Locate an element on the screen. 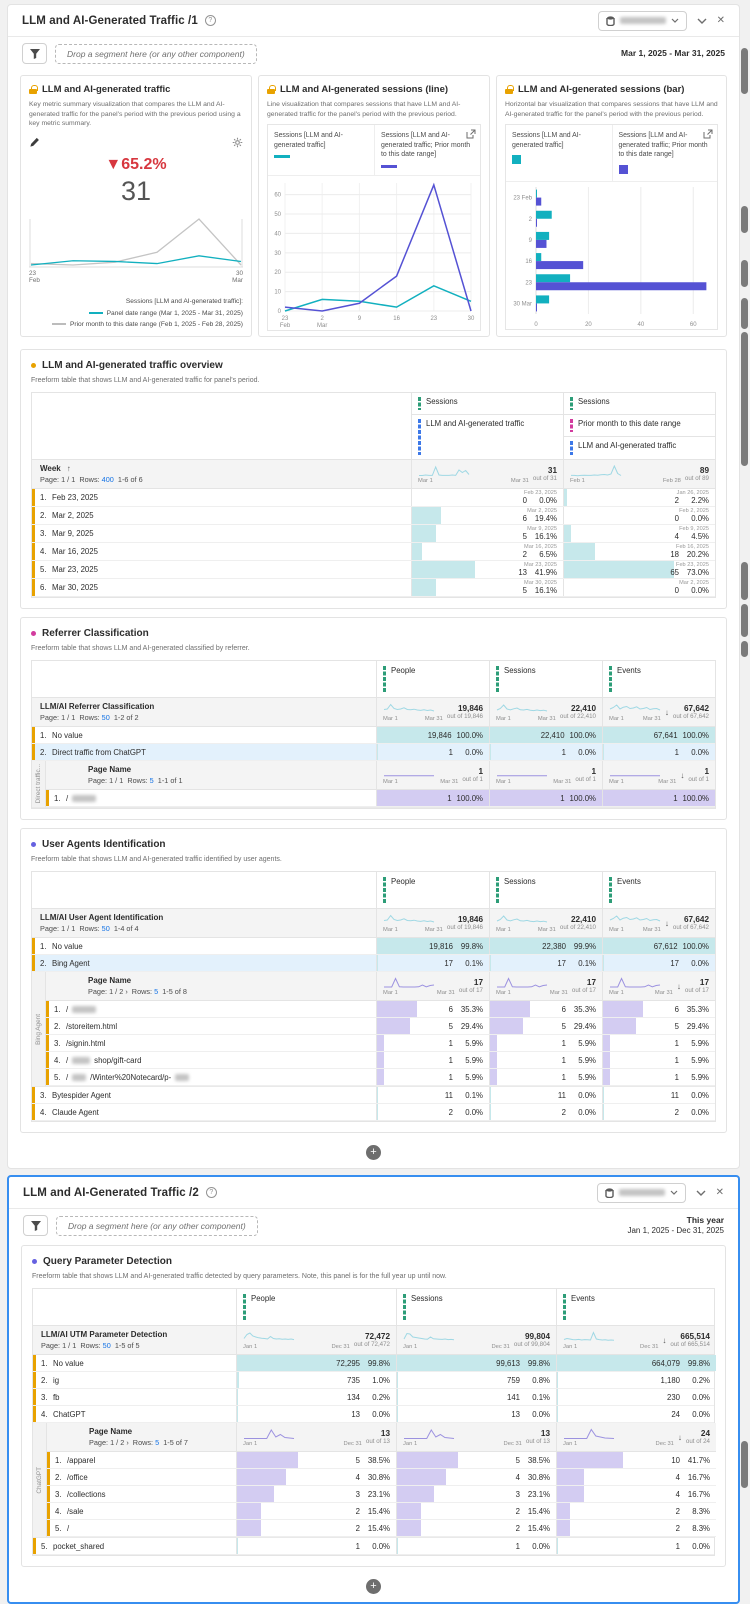 This screenshot has width=750, height=1604. row-label: 4. Mar 16, 2025 is located at coordinates (221, 552).